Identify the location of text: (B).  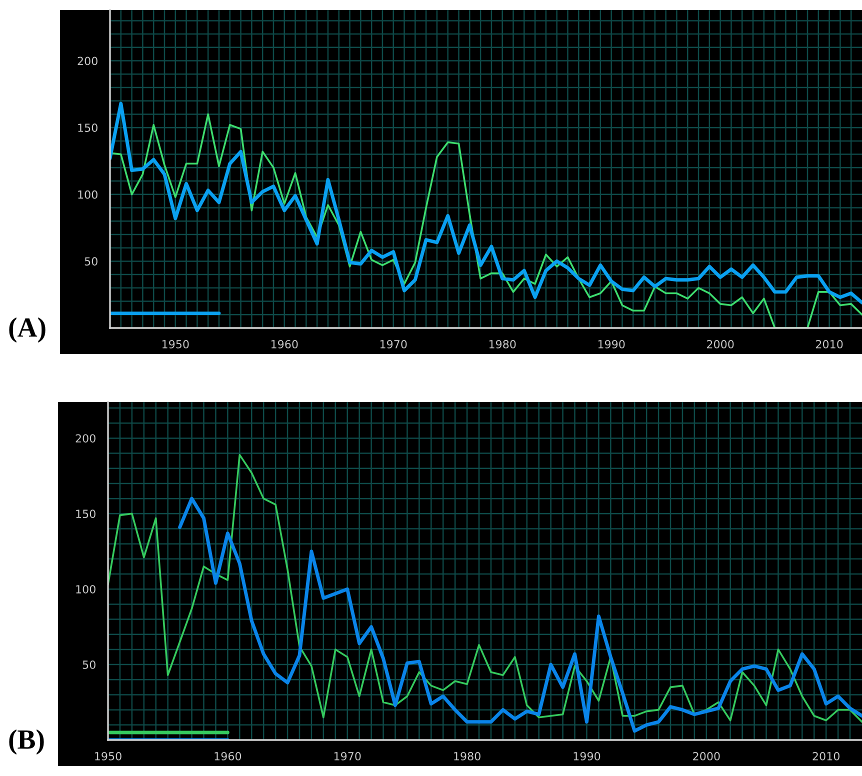
(26, 742).